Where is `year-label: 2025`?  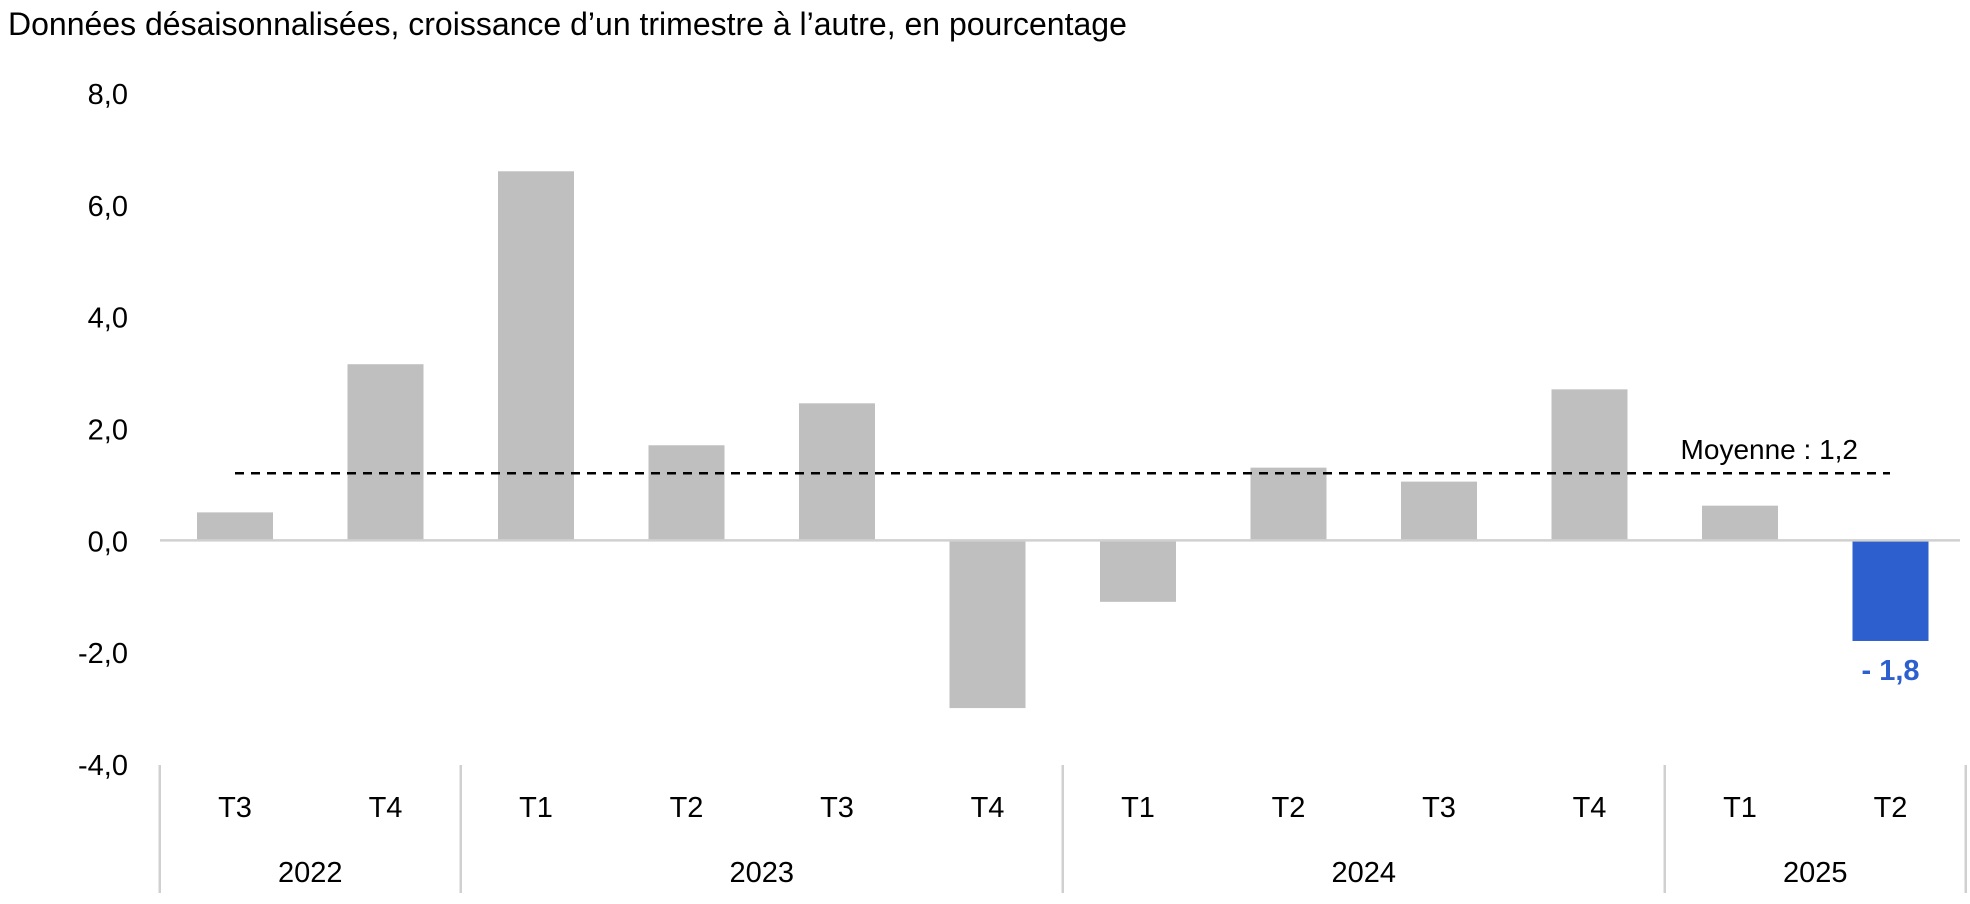 year-label: 2025 is located at coordinates (1815, 873).